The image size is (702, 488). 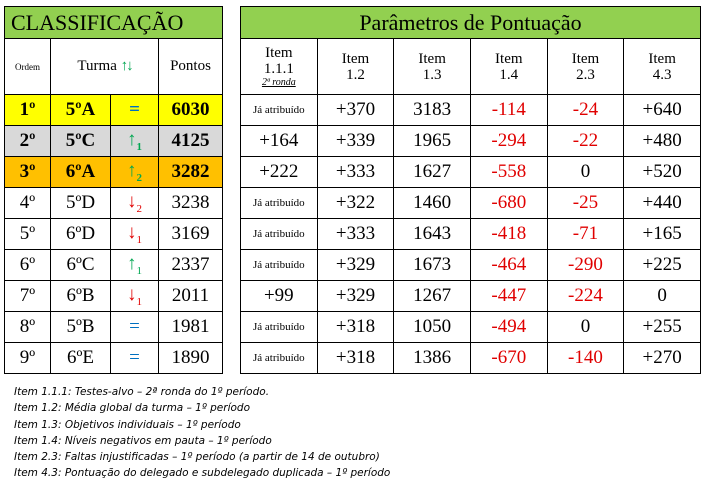 What do you see at coordinates (355, 203) in the screenshot?
I see `parameter-value: +322` at bounding box center [355, 203].